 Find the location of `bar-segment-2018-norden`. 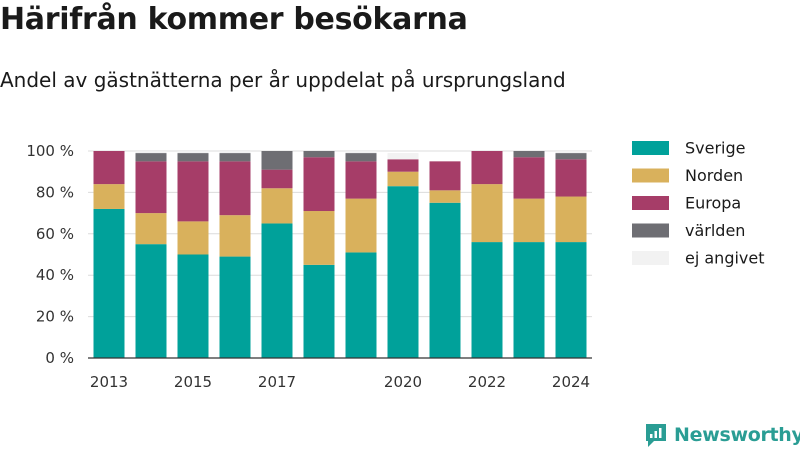

bar-segment-2018-norden is located at coordinates (319, 238).